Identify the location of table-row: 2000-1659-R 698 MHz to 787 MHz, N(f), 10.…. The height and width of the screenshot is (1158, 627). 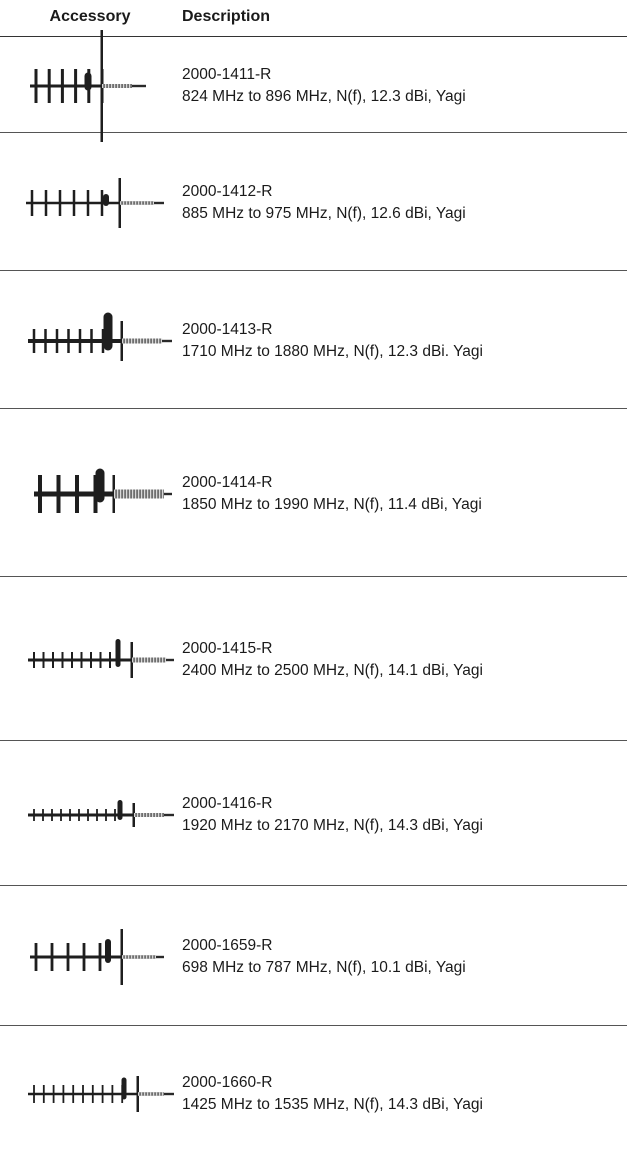
(313, 955).